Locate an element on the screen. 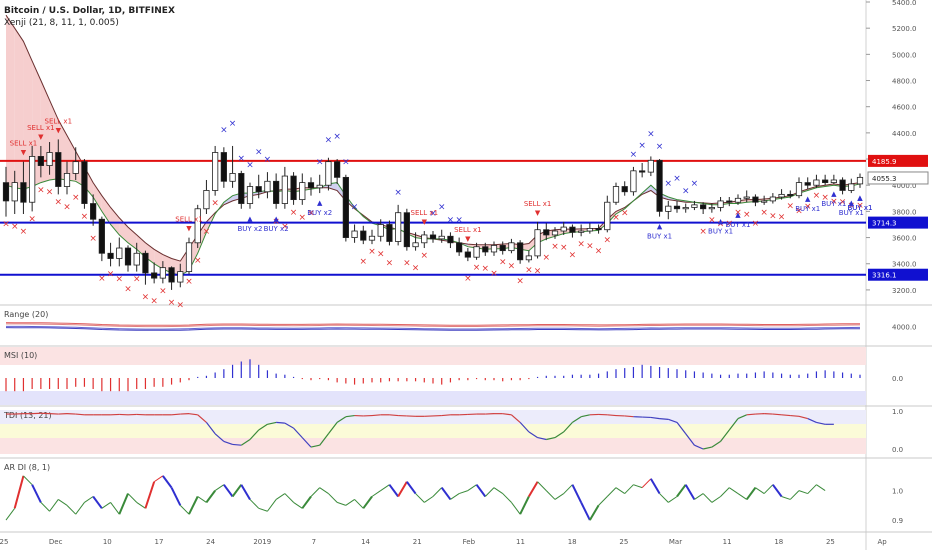 The width and height of the screenshot is (932, 554). tdi-tick-label: 1.0 is located at coordinates (897, 412).